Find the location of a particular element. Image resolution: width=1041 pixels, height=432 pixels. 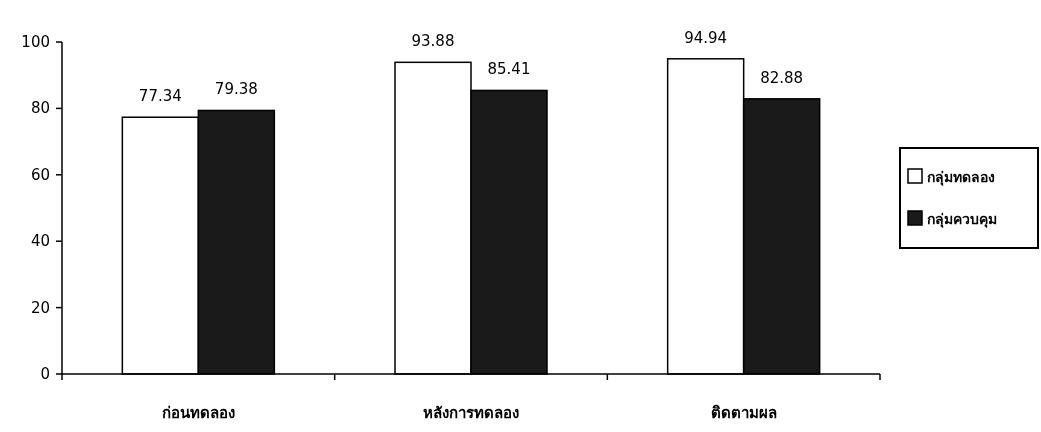

y-tick-label: 40 is located at coordinates (40, 241).